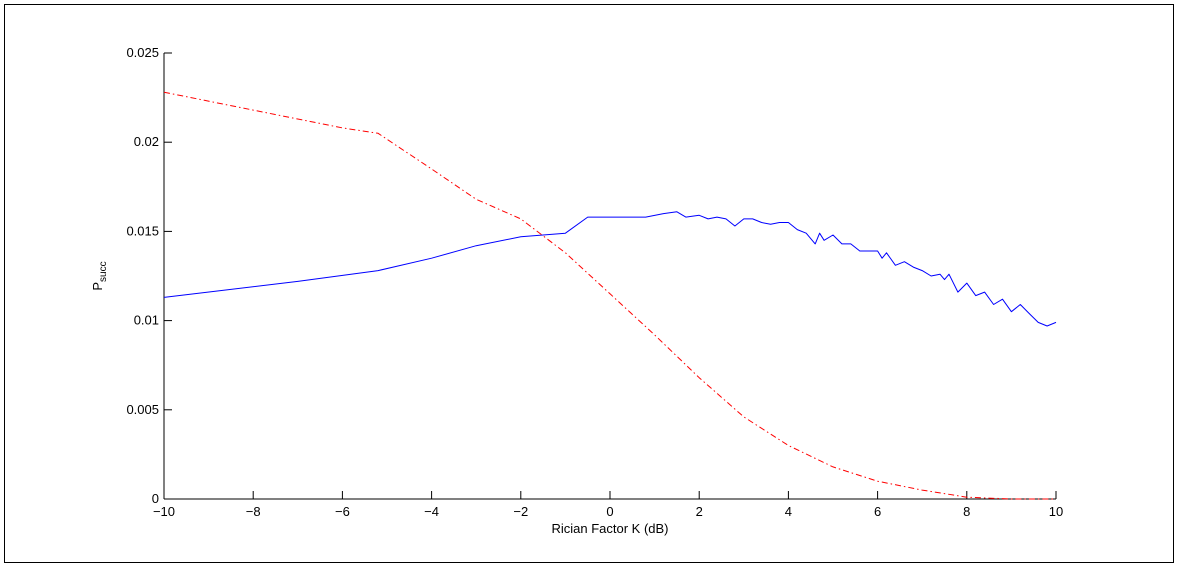 This screenshot has width=1178, height=567. What do you see at coordinates (1056, 511) in the screenshot?
I see `x-tick-label: 10` at bounding box center [1056, 511].